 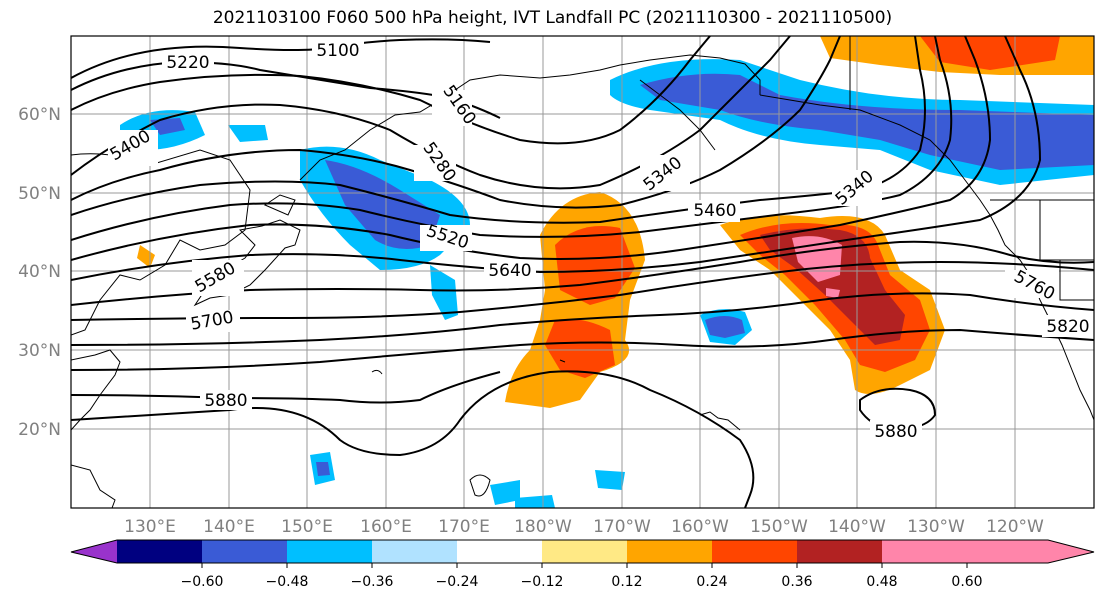 I want to click on lat-label: 60°N, so click(x=39, y=115).